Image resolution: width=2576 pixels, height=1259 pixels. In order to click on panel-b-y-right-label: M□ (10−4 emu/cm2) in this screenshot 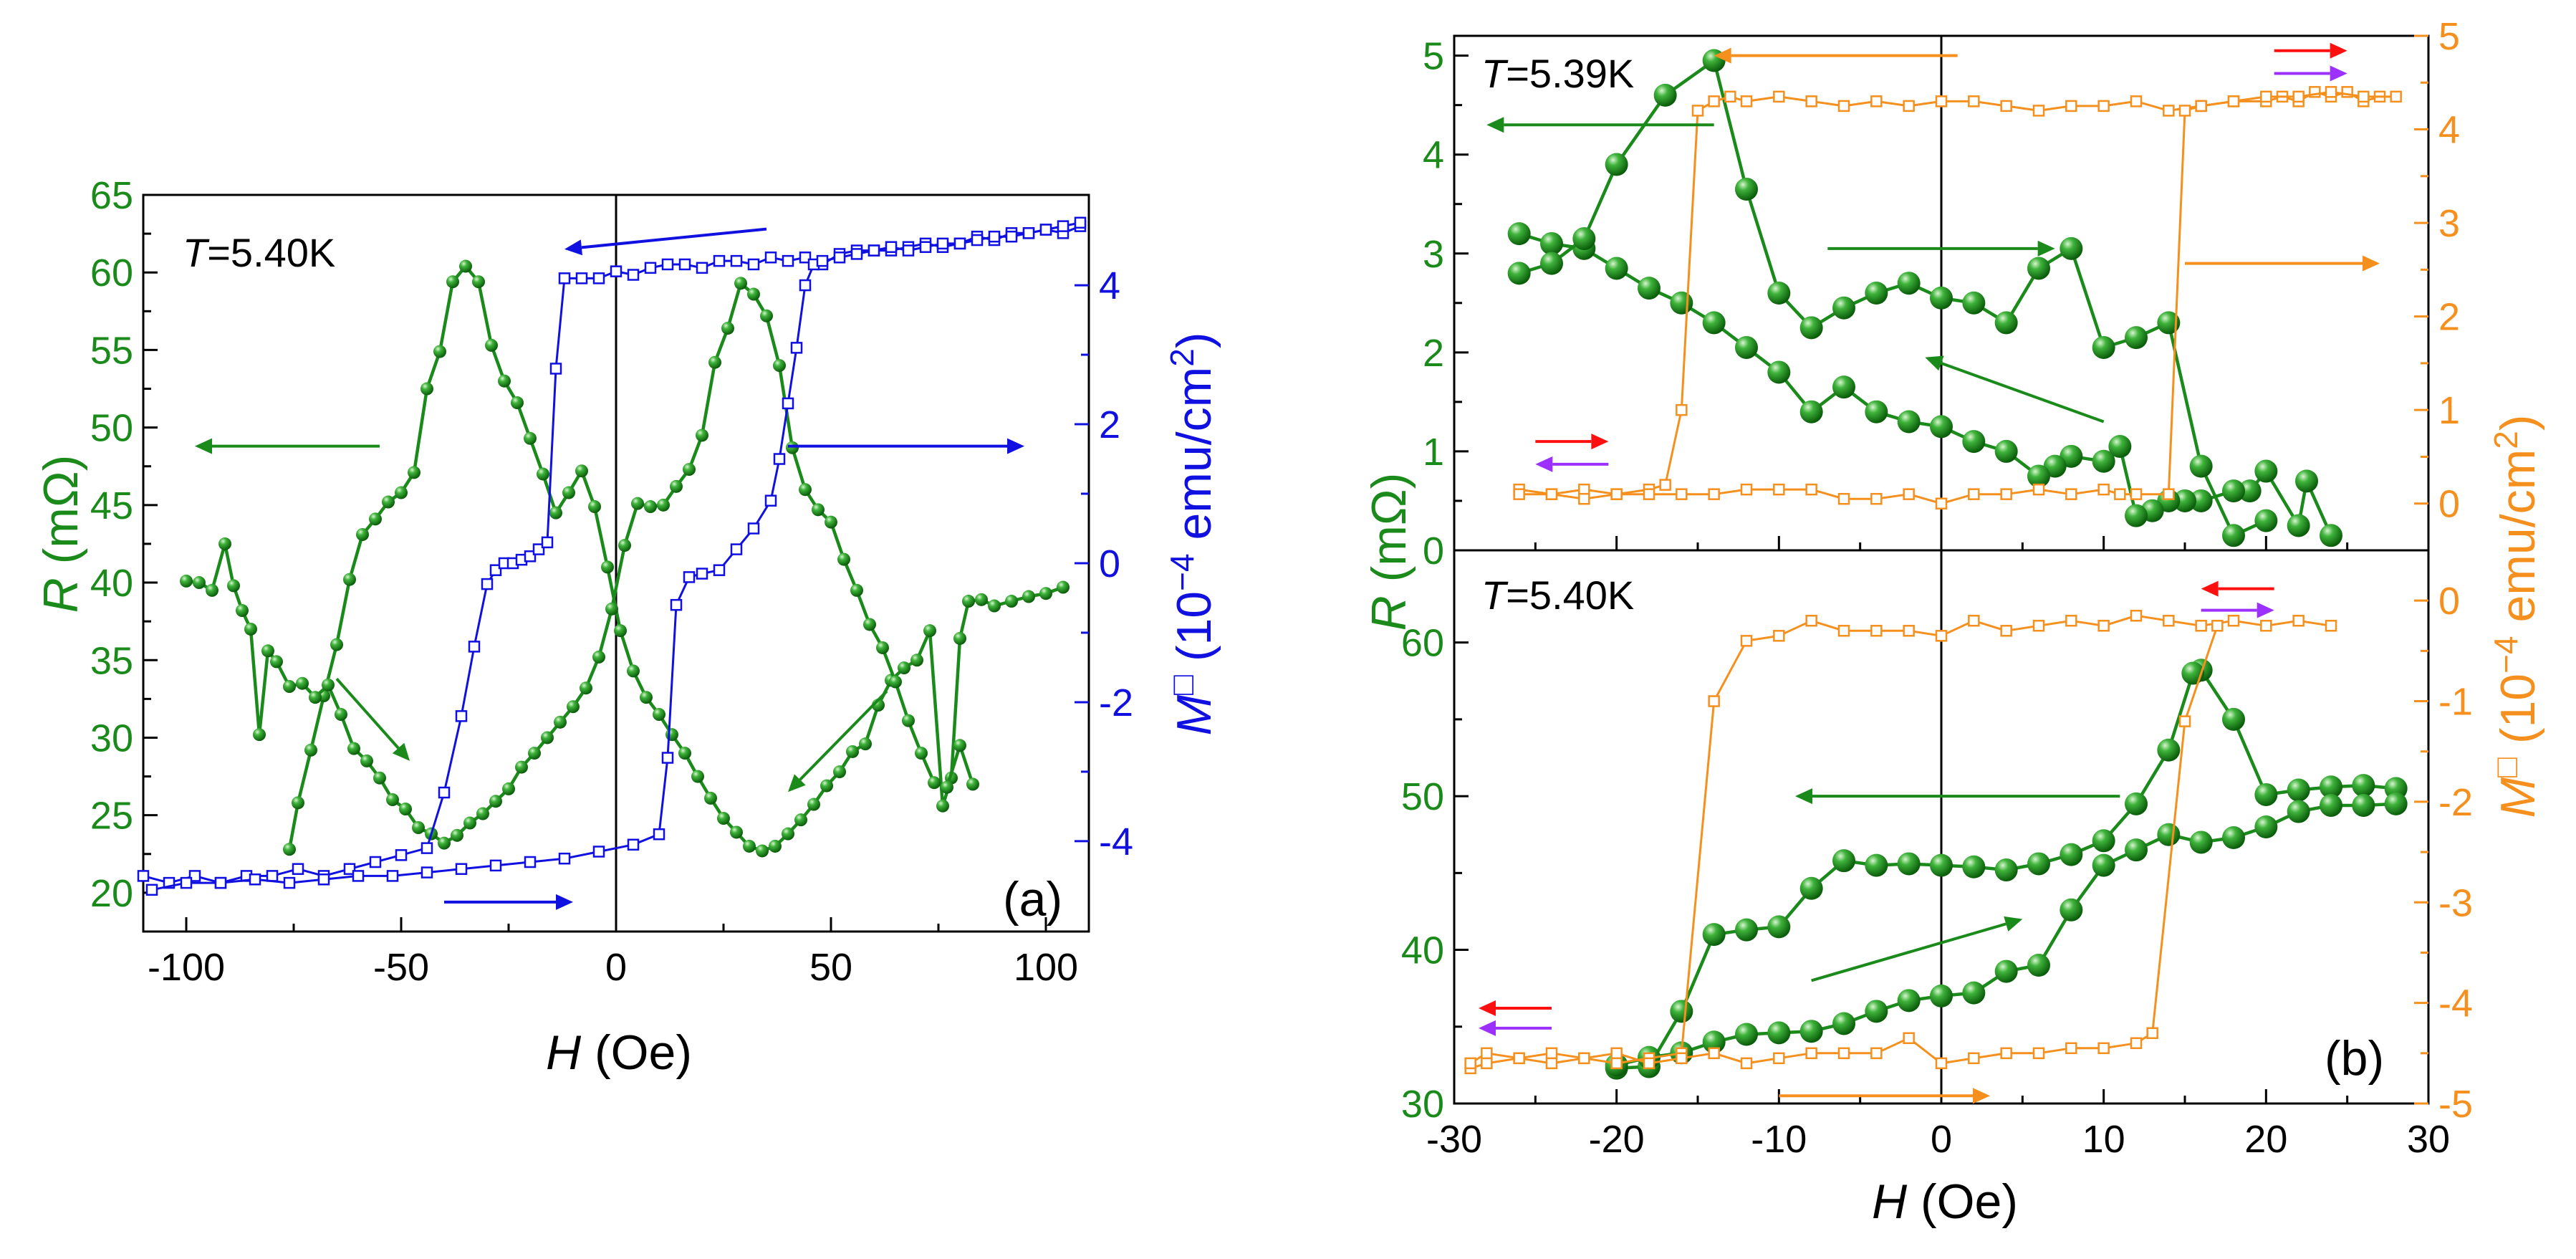, I will do `click(2516, 616)`.